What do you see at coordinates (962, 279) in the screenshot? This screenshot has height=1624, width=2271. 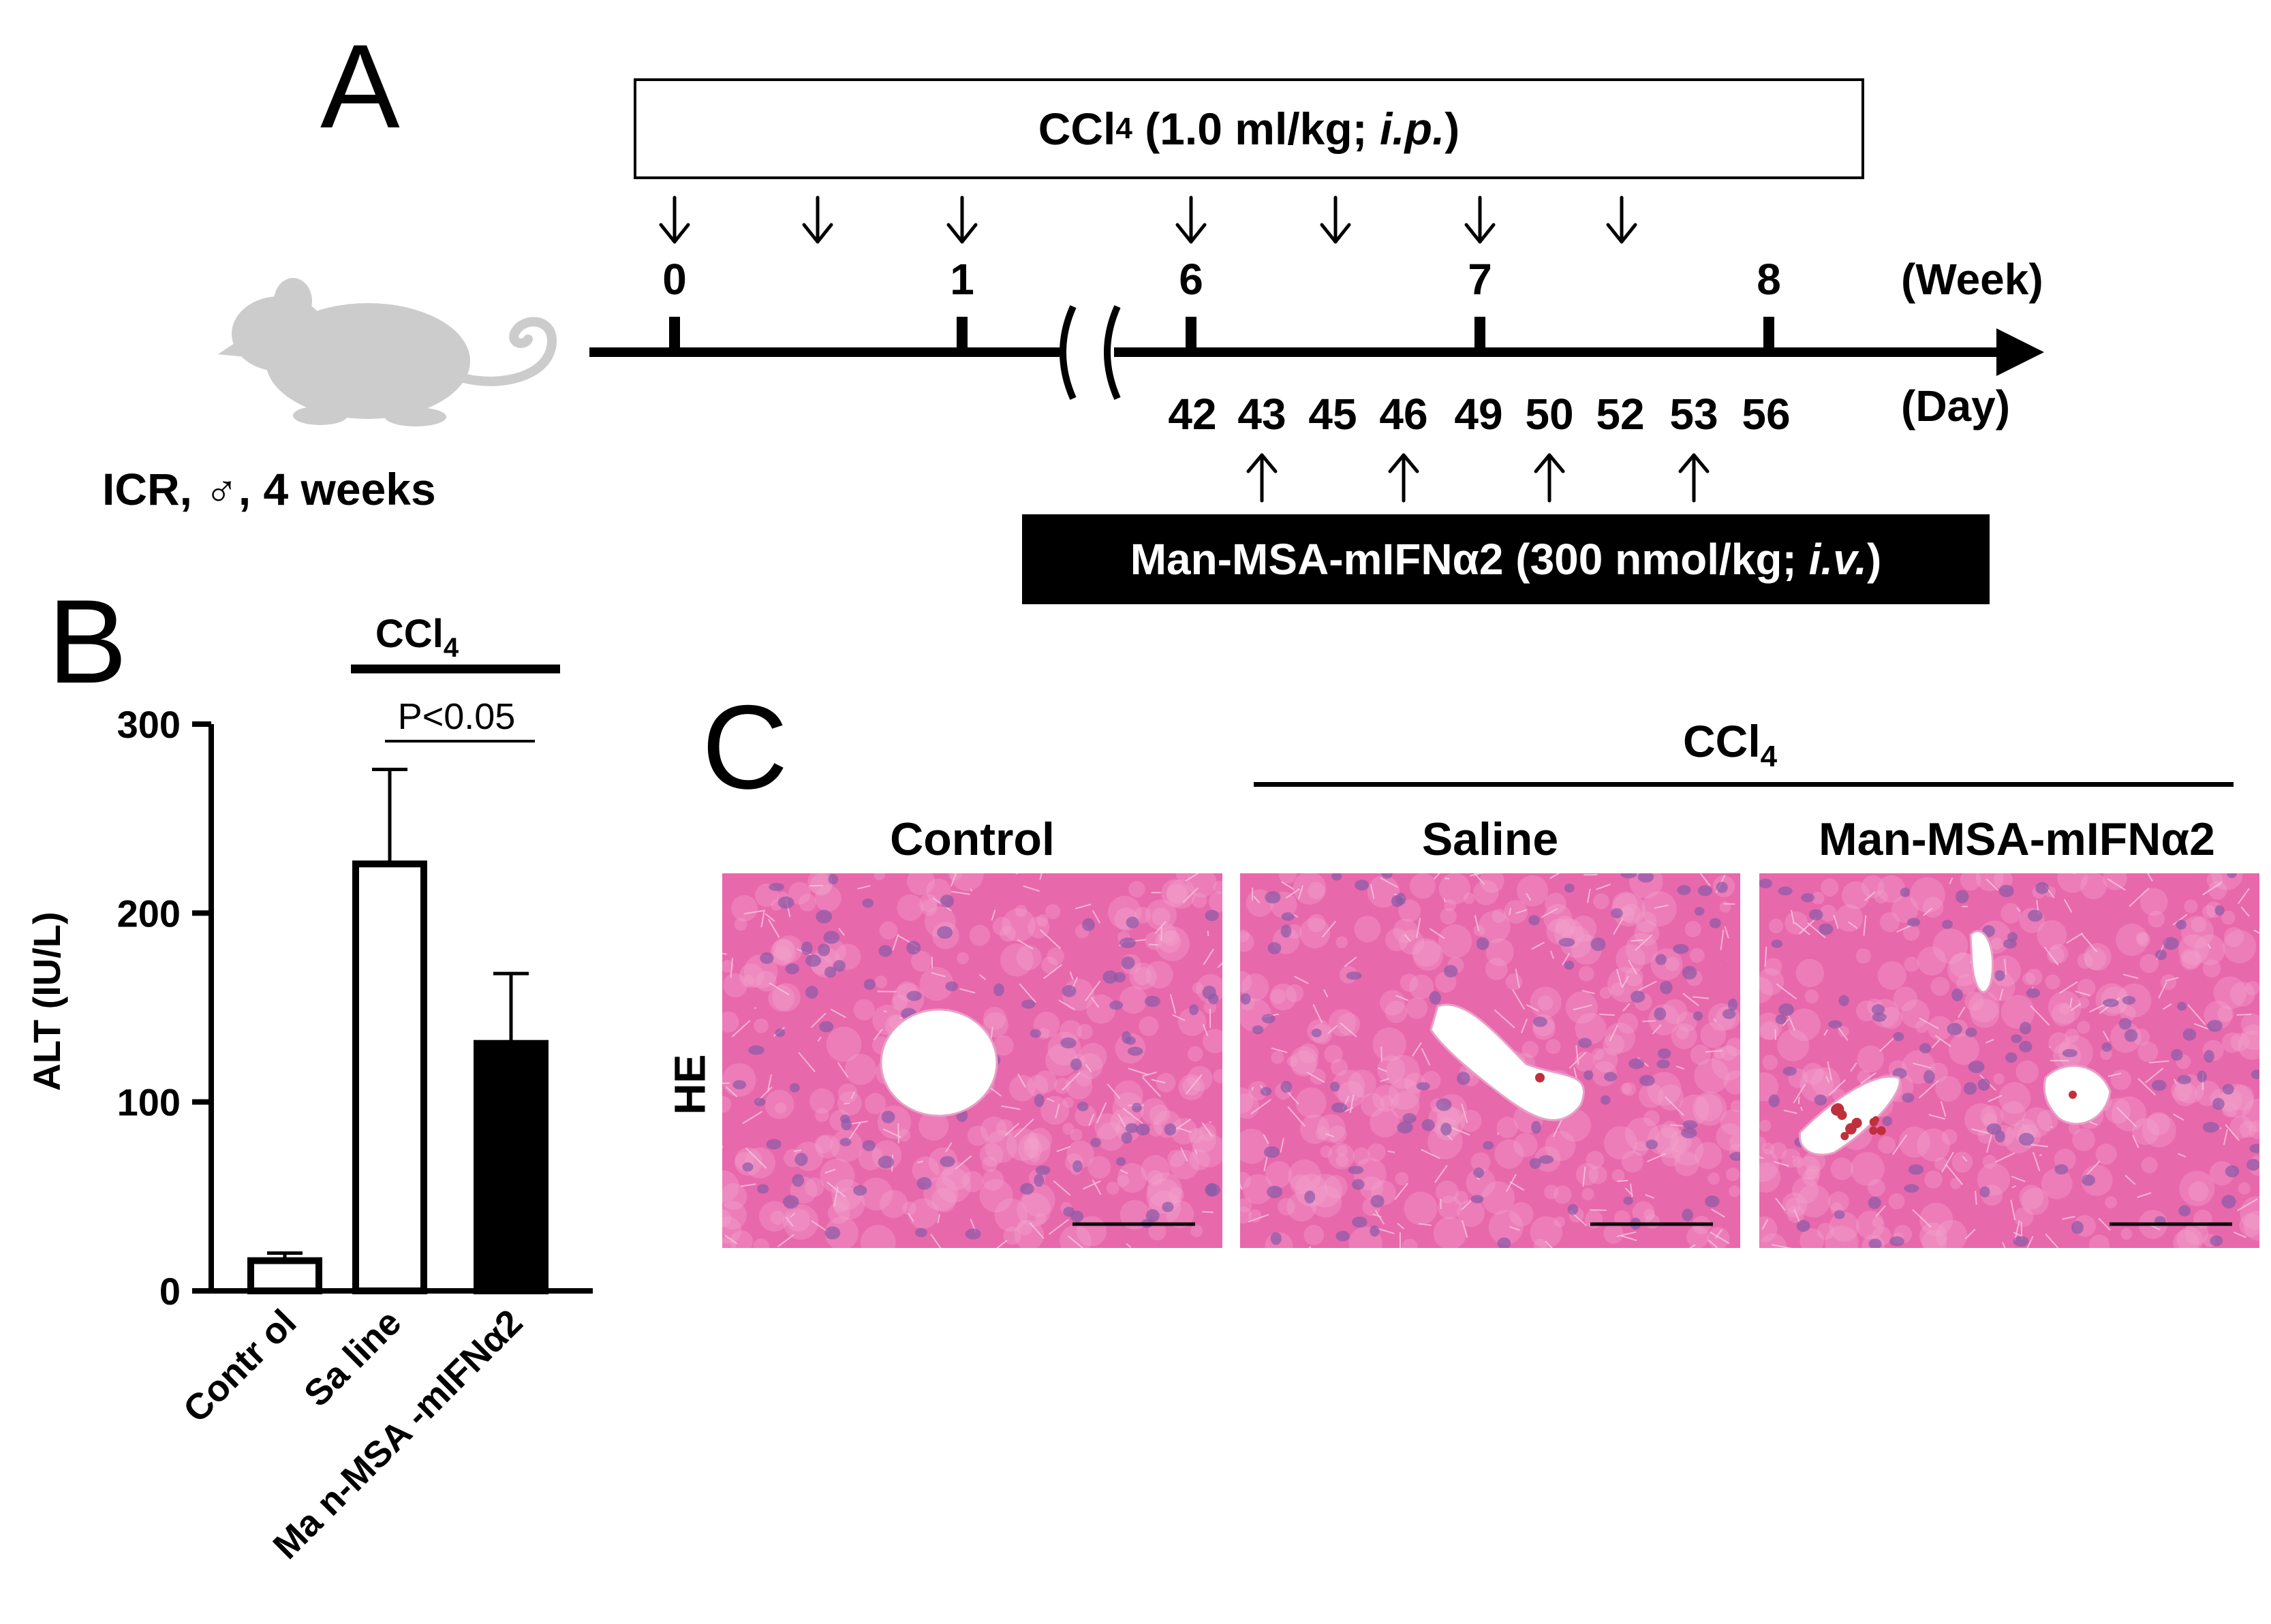 I see `week-tick-label: 1` at bounding box center [962, 279].